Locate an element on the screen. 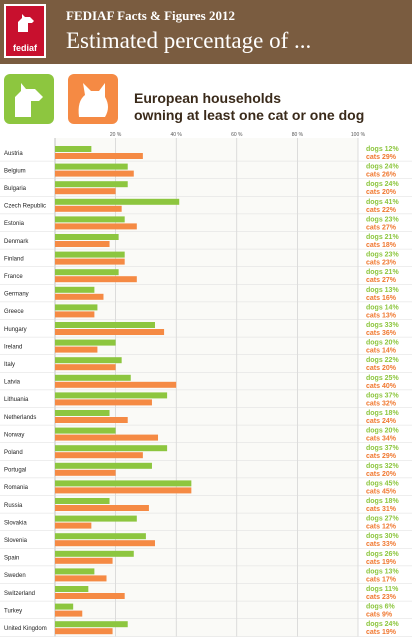 The width and height of the screenshot is (412, 640). cat-value-label: cats 31% is located at coordinates (381, 509).